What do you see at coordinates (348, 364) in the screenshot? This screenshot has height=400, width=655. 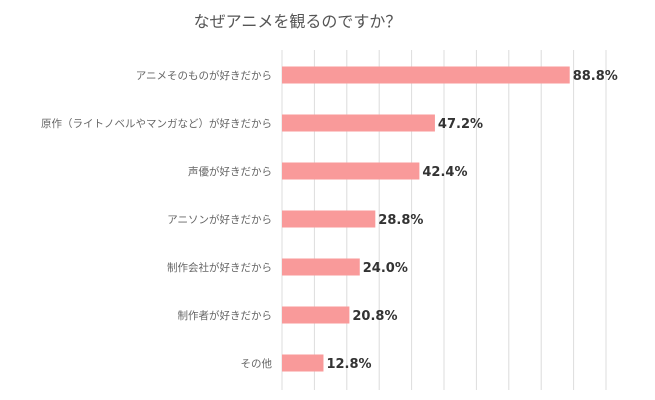 I see `value-label: 12.8%` at bounding box center [348, 364].